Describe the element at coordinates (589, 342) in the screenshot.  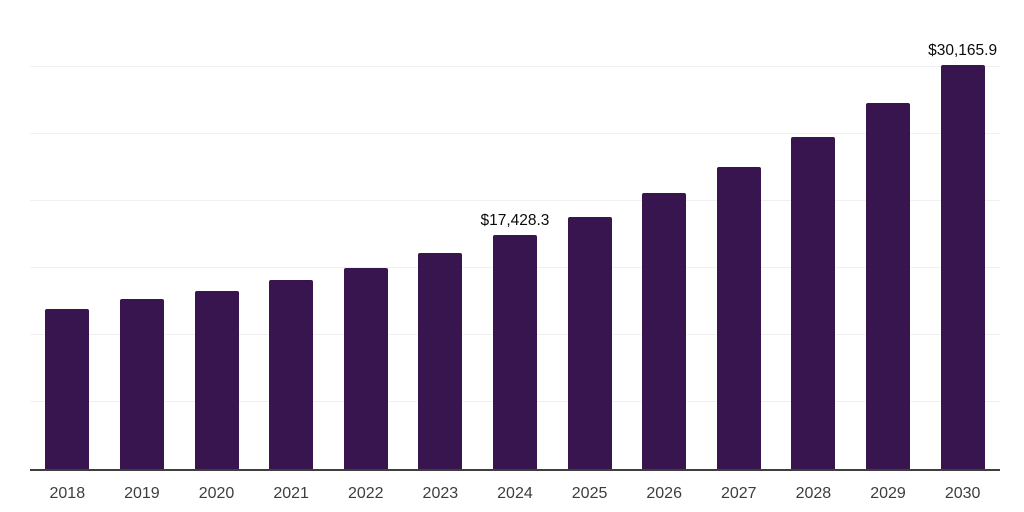
I see `bar-2025` at that location.